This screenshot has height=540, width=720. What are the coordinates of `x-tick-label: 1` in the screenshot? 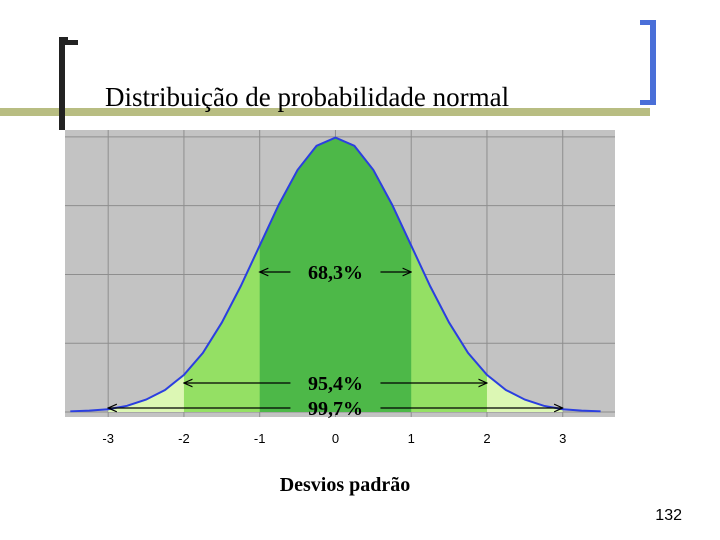 It's located at (411, 438).